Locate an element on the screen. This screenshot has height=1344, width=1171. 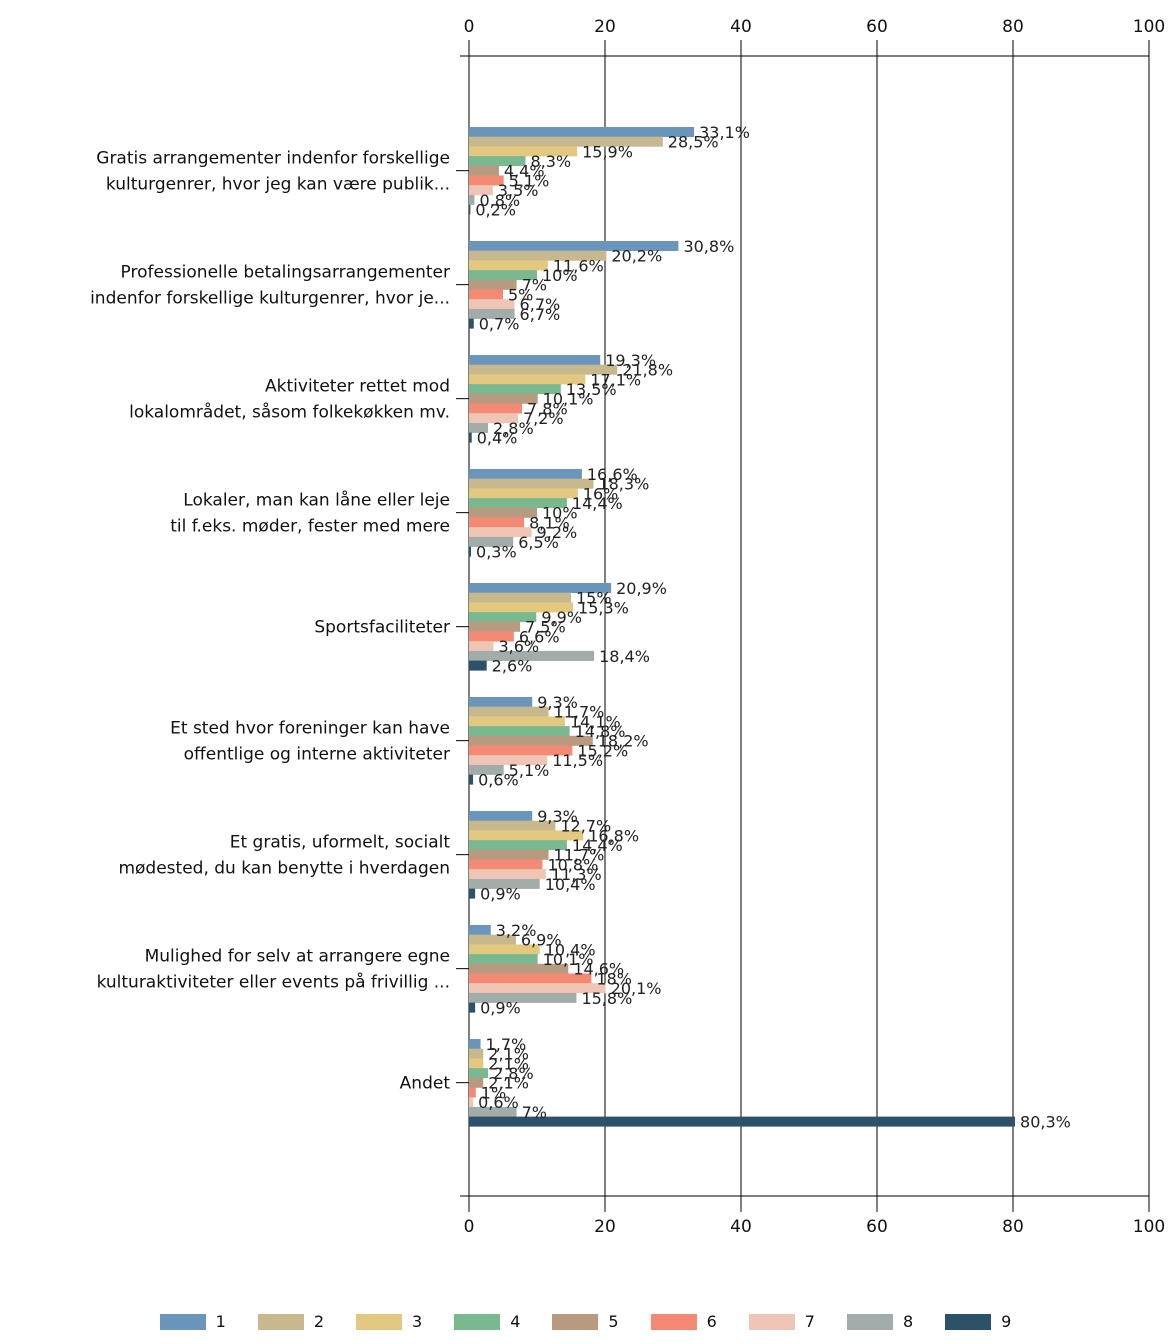
data-label: 9,2% is located at coordinates (557, 532).